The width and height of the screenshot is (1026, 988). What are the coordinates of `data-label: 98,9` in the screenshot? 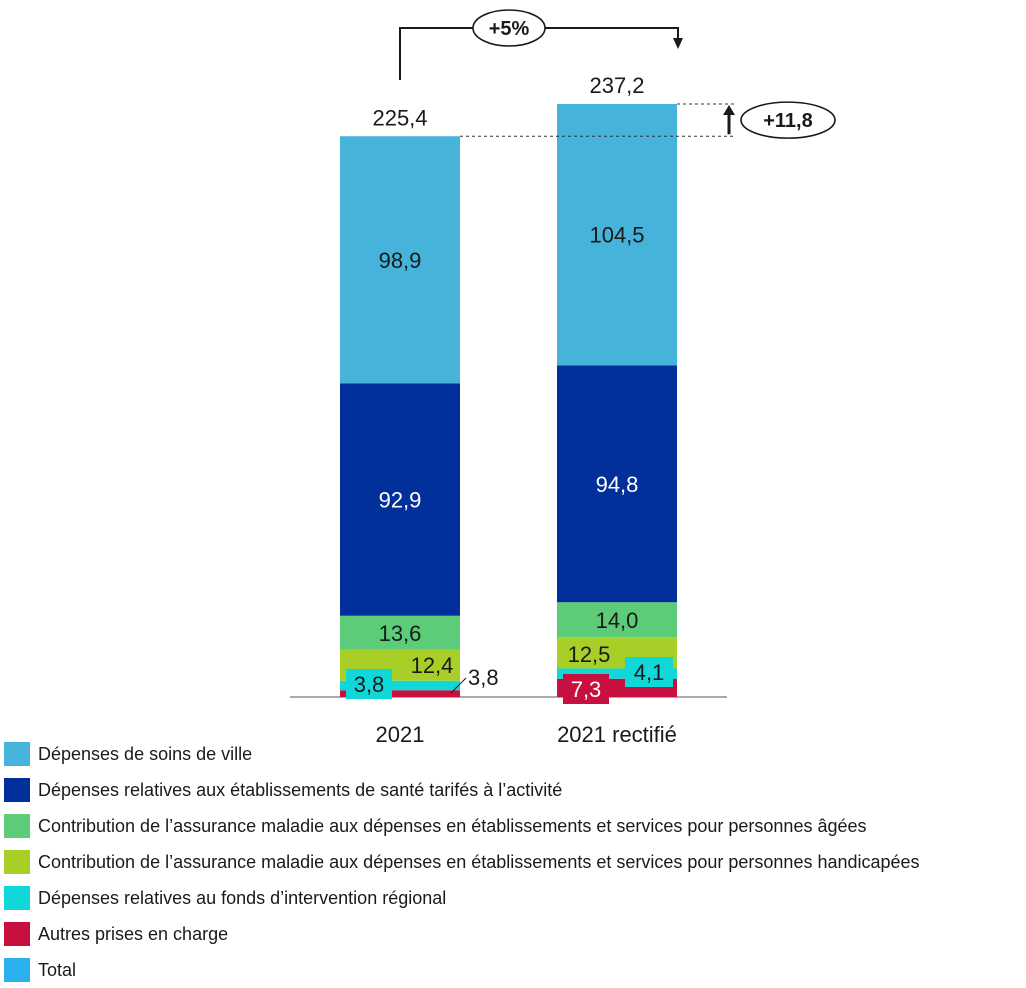 It's located at (400, 260).